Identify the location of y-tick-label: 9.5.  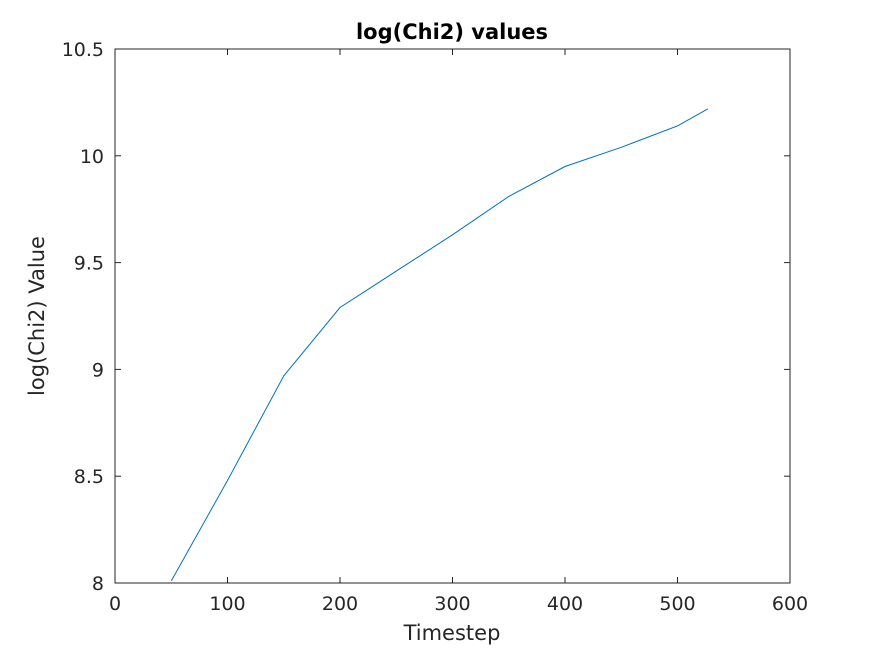
(89, 264).